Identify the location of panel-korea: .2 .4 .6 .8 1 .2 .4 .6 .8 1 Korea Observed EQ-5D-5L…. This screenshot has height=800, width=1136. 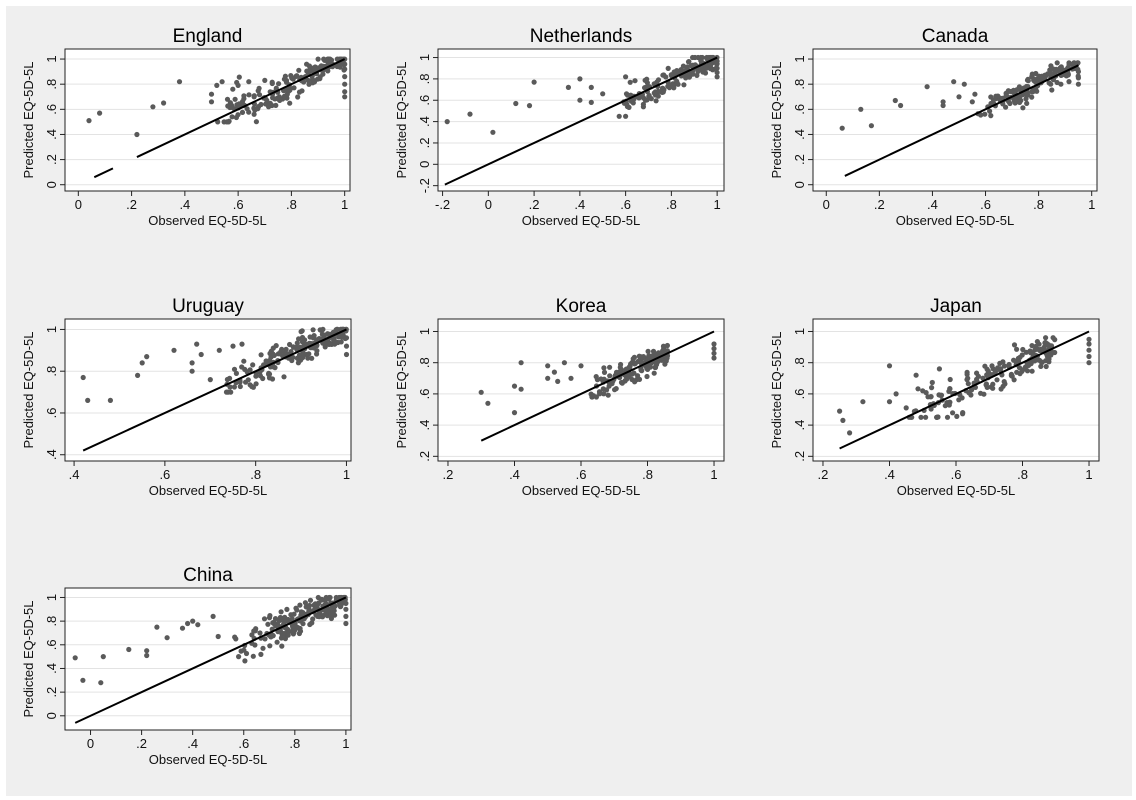
(559, 397).